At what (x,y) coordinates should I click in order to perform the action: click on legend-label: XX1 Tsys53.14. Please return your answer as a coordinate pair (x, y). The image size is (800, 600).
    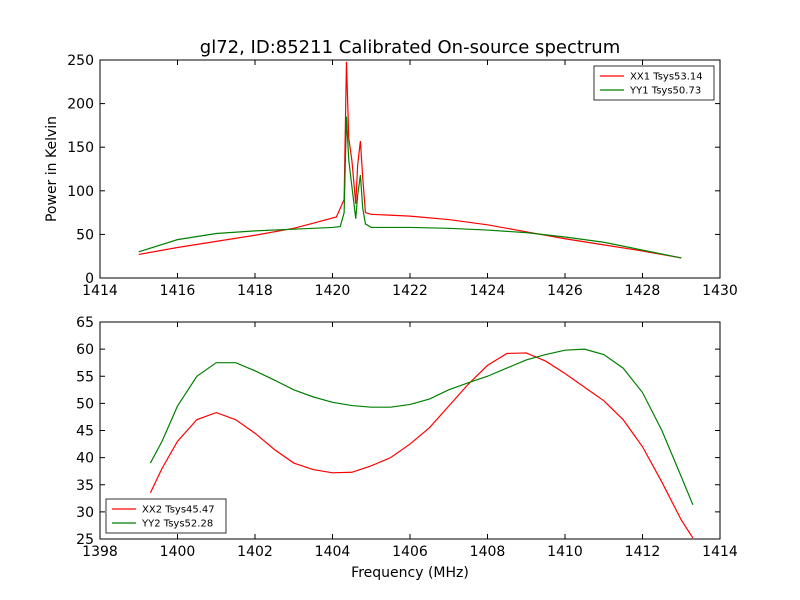
    Looking at the image, I should click on (666, 77).